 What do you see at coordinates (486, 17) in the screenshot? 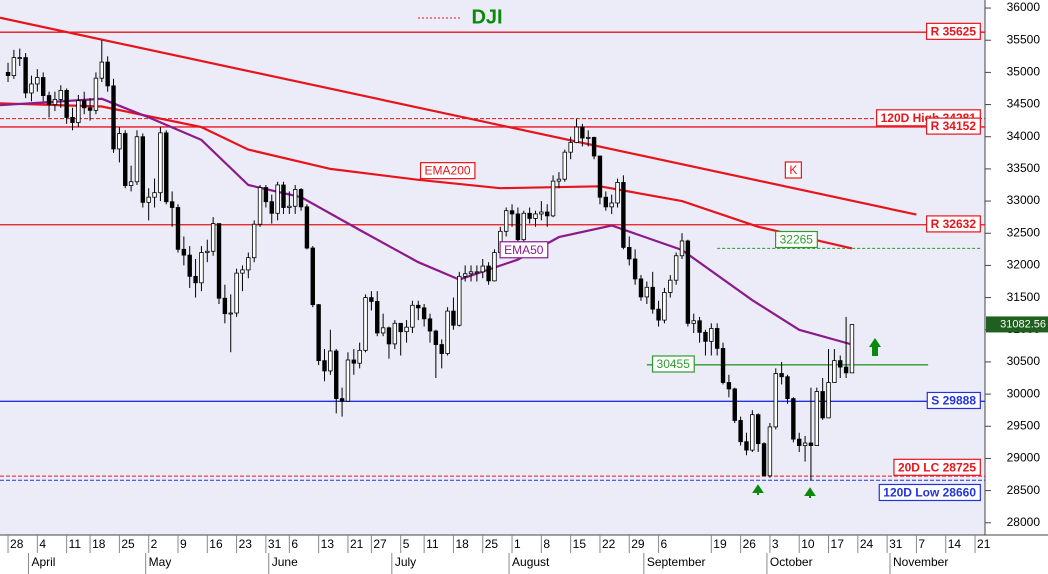
I see `chart-title: DJI` at bounding box center [486, 17].